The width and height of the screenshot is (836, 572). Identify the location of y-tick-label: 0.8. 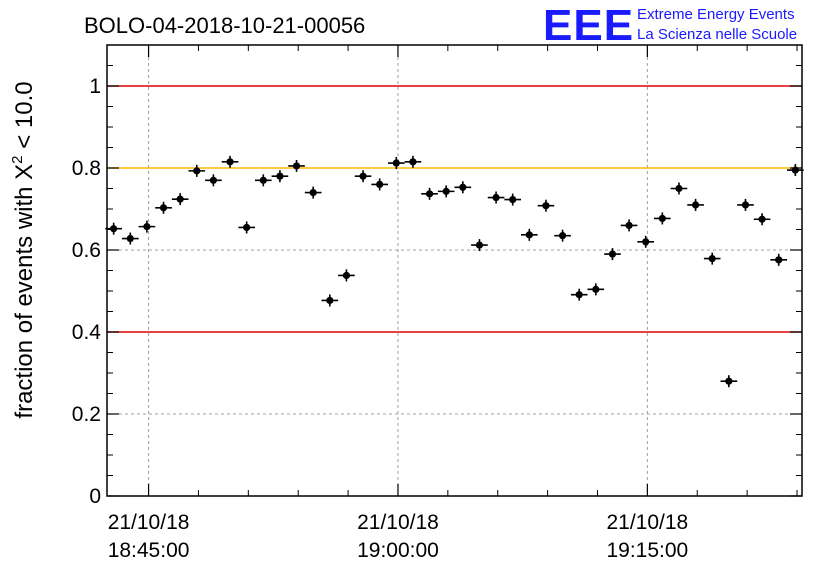
(86, 168).